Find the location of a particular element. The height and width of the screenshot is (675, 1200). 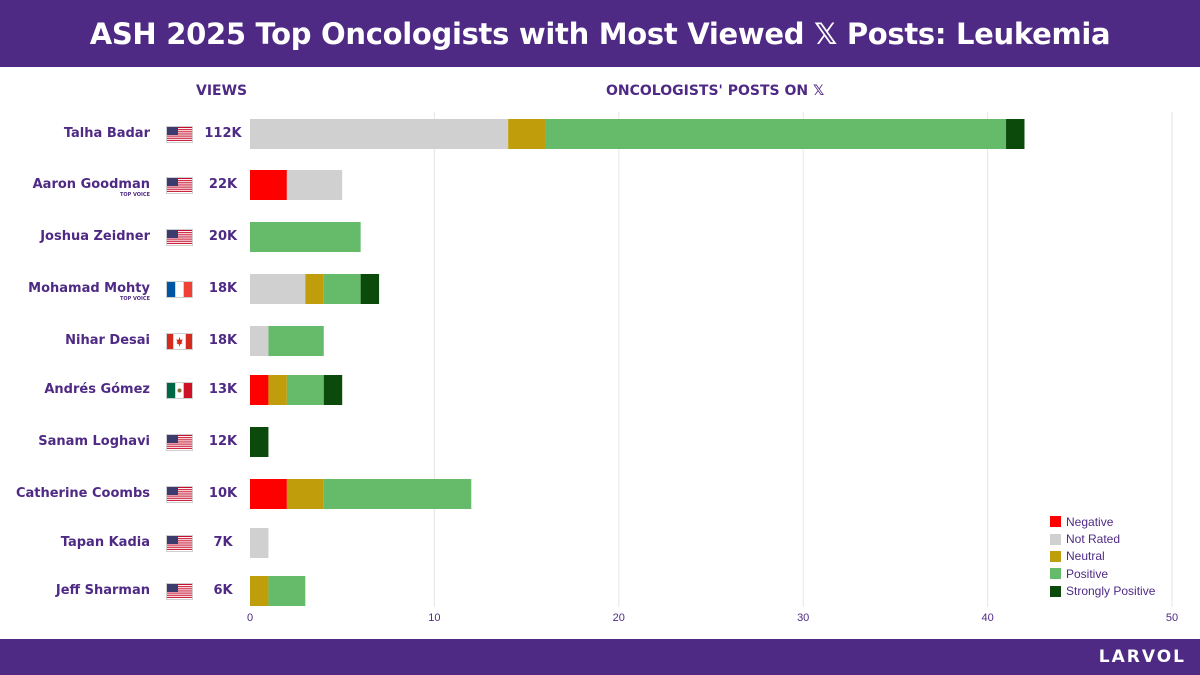

legend-label: Strongly Positive is located at coordinates (1111, 591).